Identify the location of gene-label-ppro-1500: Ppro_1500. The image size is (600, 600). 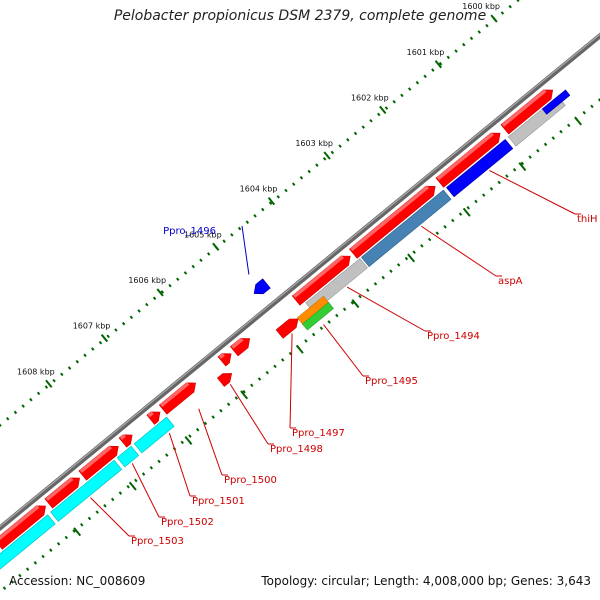
(250, 480).